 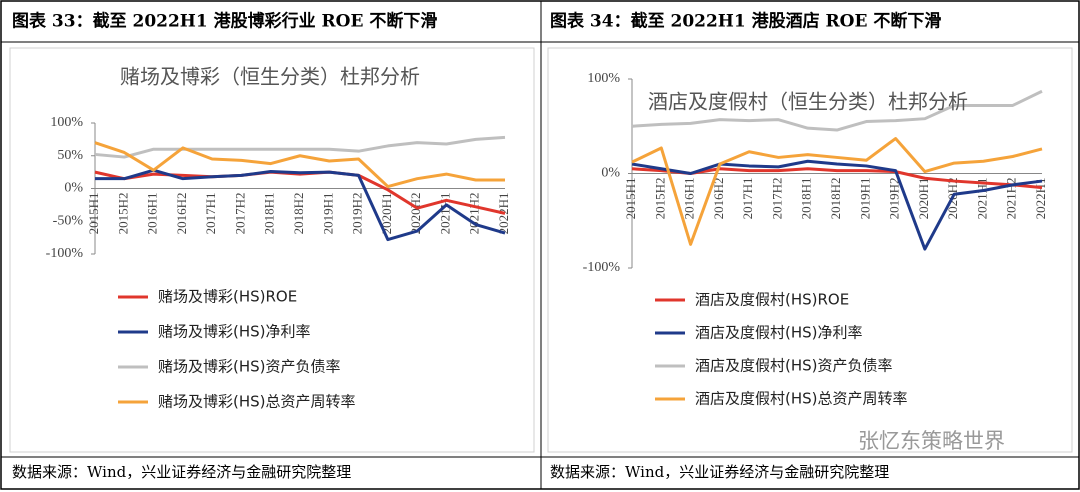 I want to click on x-tick-label: 2022H1, so click(x=1040, y=199).